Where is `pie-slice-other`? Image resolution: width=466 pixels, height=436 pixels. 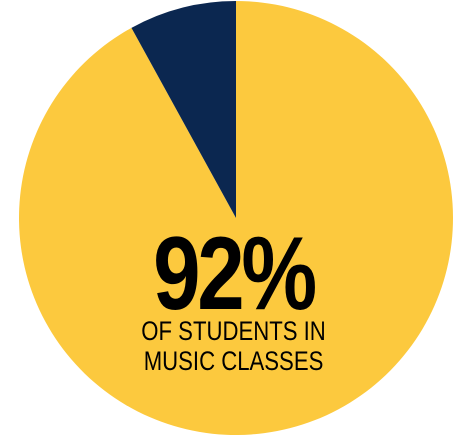
pie-slice-other is located at coordinates (183, 109).